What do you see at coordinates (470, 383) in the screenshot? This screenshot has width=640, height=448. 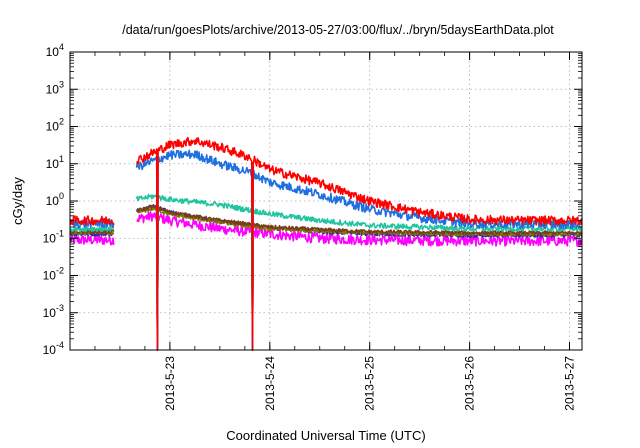 I see `x-tick-label: 2013-5-26` at bounding box center [470, 383].